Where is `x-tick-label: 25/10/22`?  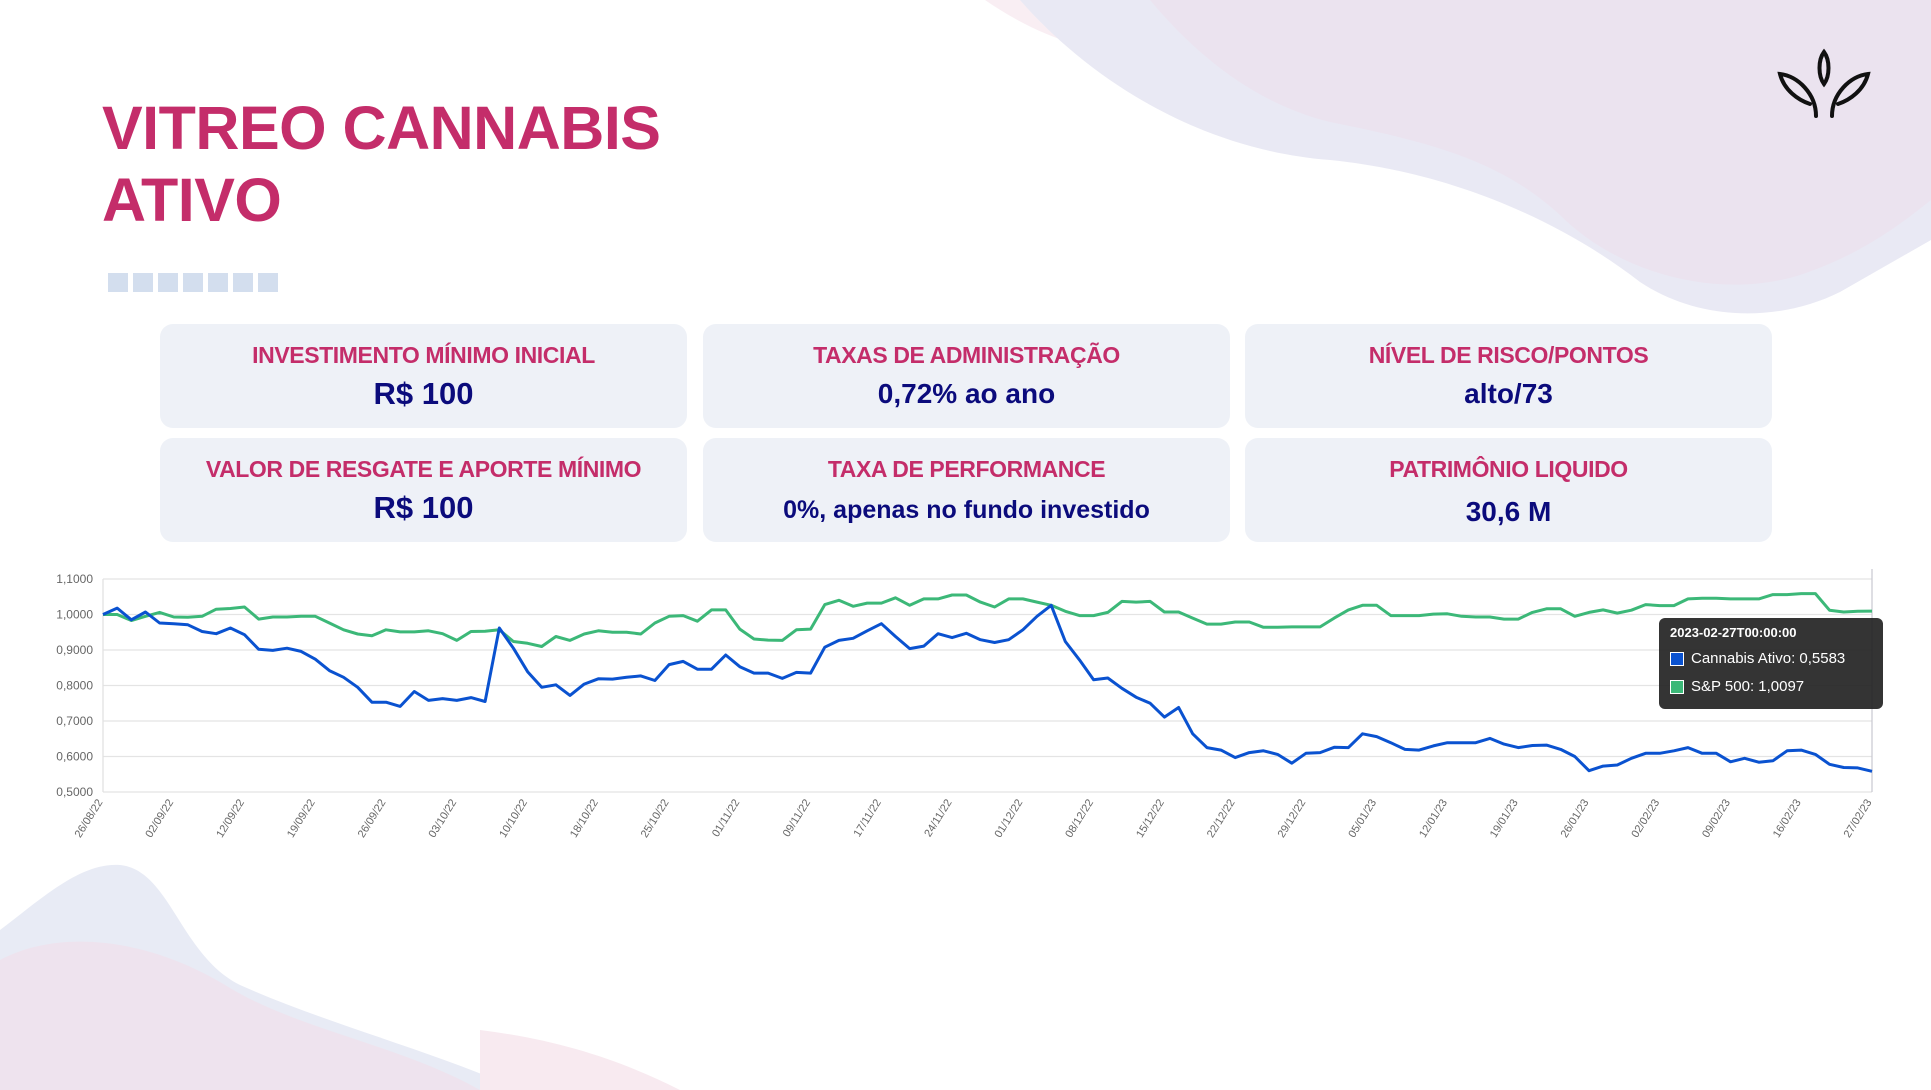
x-tick-label: 25/10/22 is located at coordinates (655, 818).